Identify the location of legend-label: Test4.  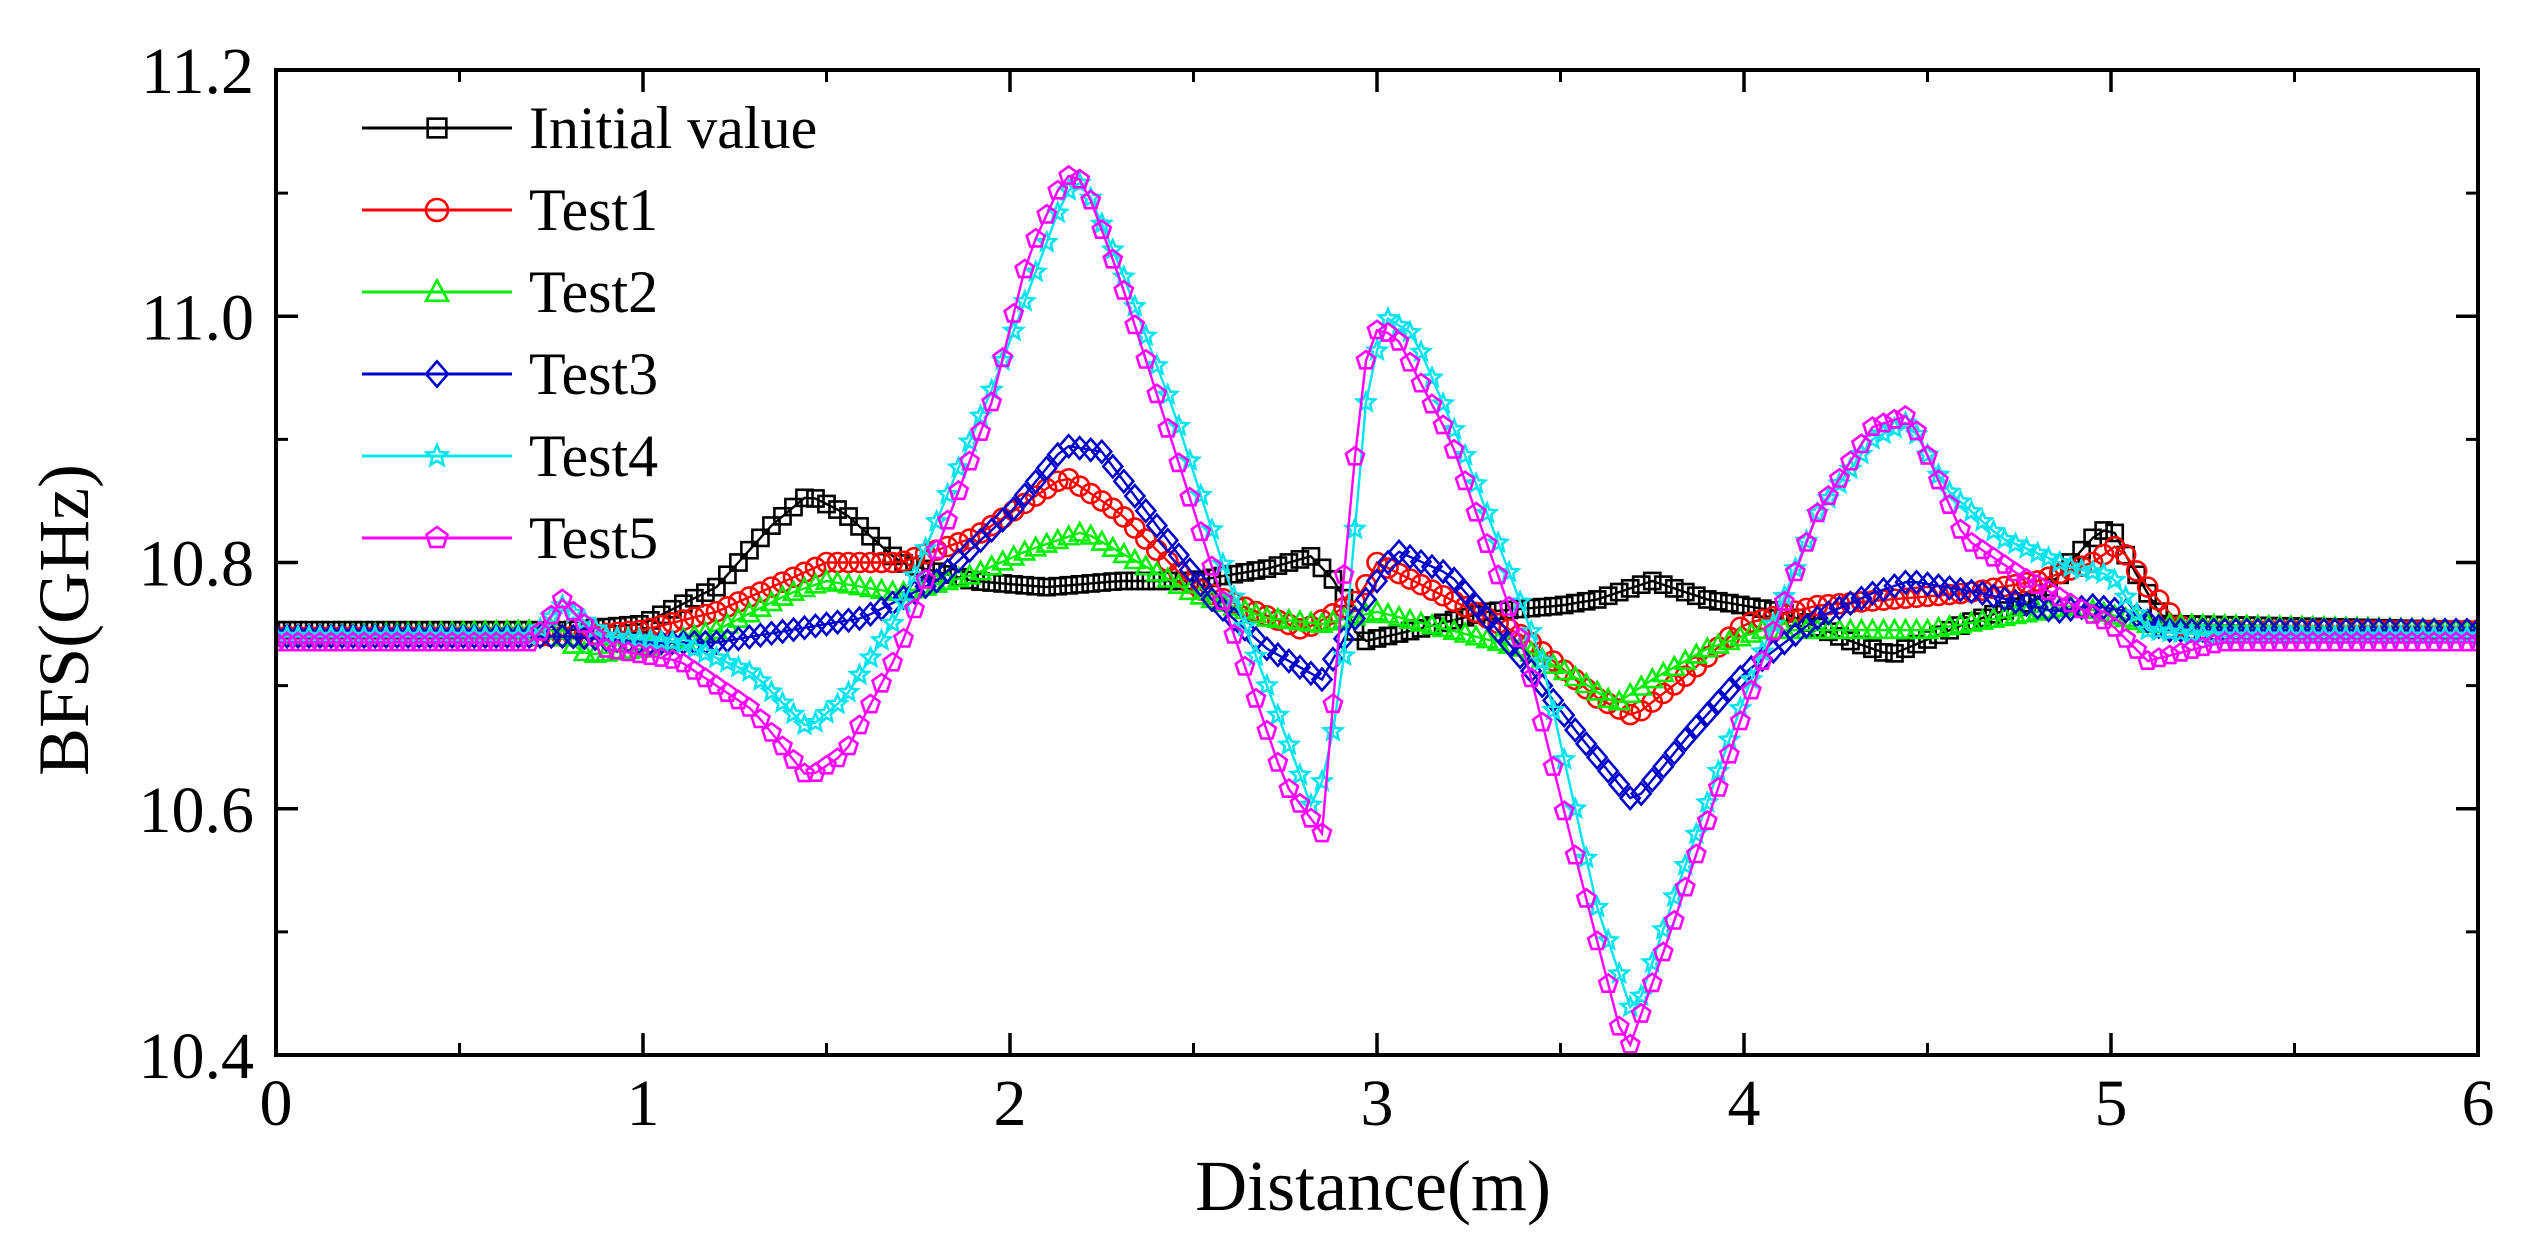
(593, 456).